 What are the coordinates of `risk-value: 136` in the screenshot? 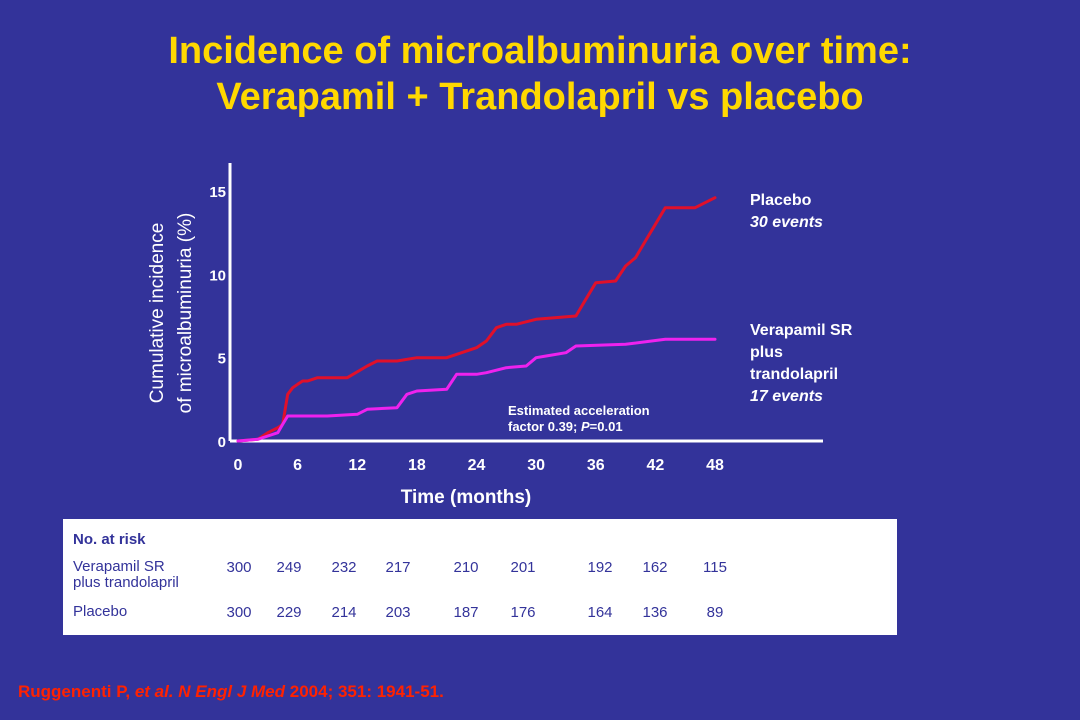 It's located at (655, 612).